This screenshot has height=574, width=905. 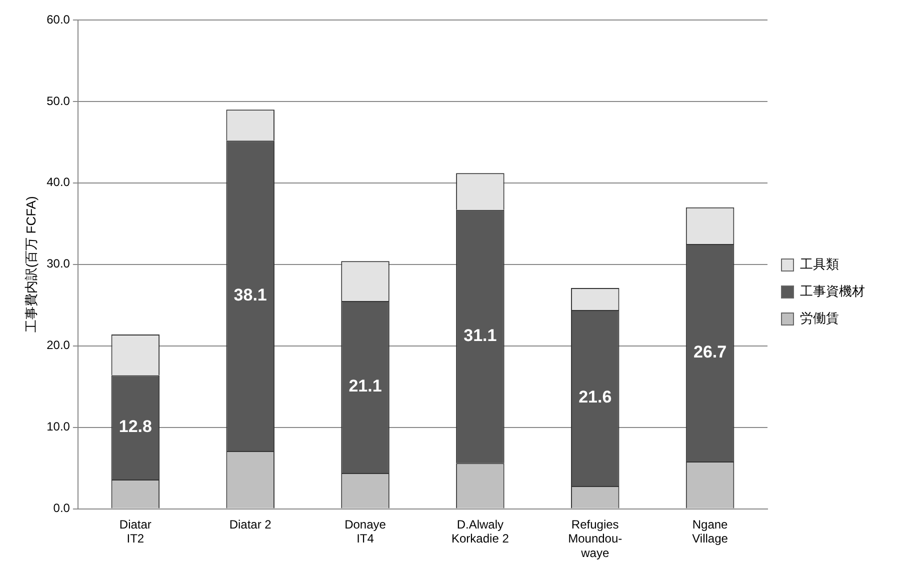 I want to click on y-tick-label: 30.0, so click(x=58, y=263).